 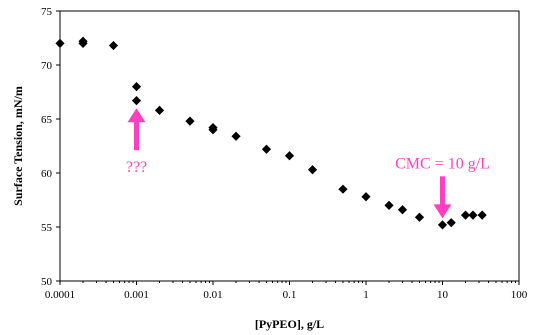 I want to click on y-tick-label: 50, so click(x=47, y=282).